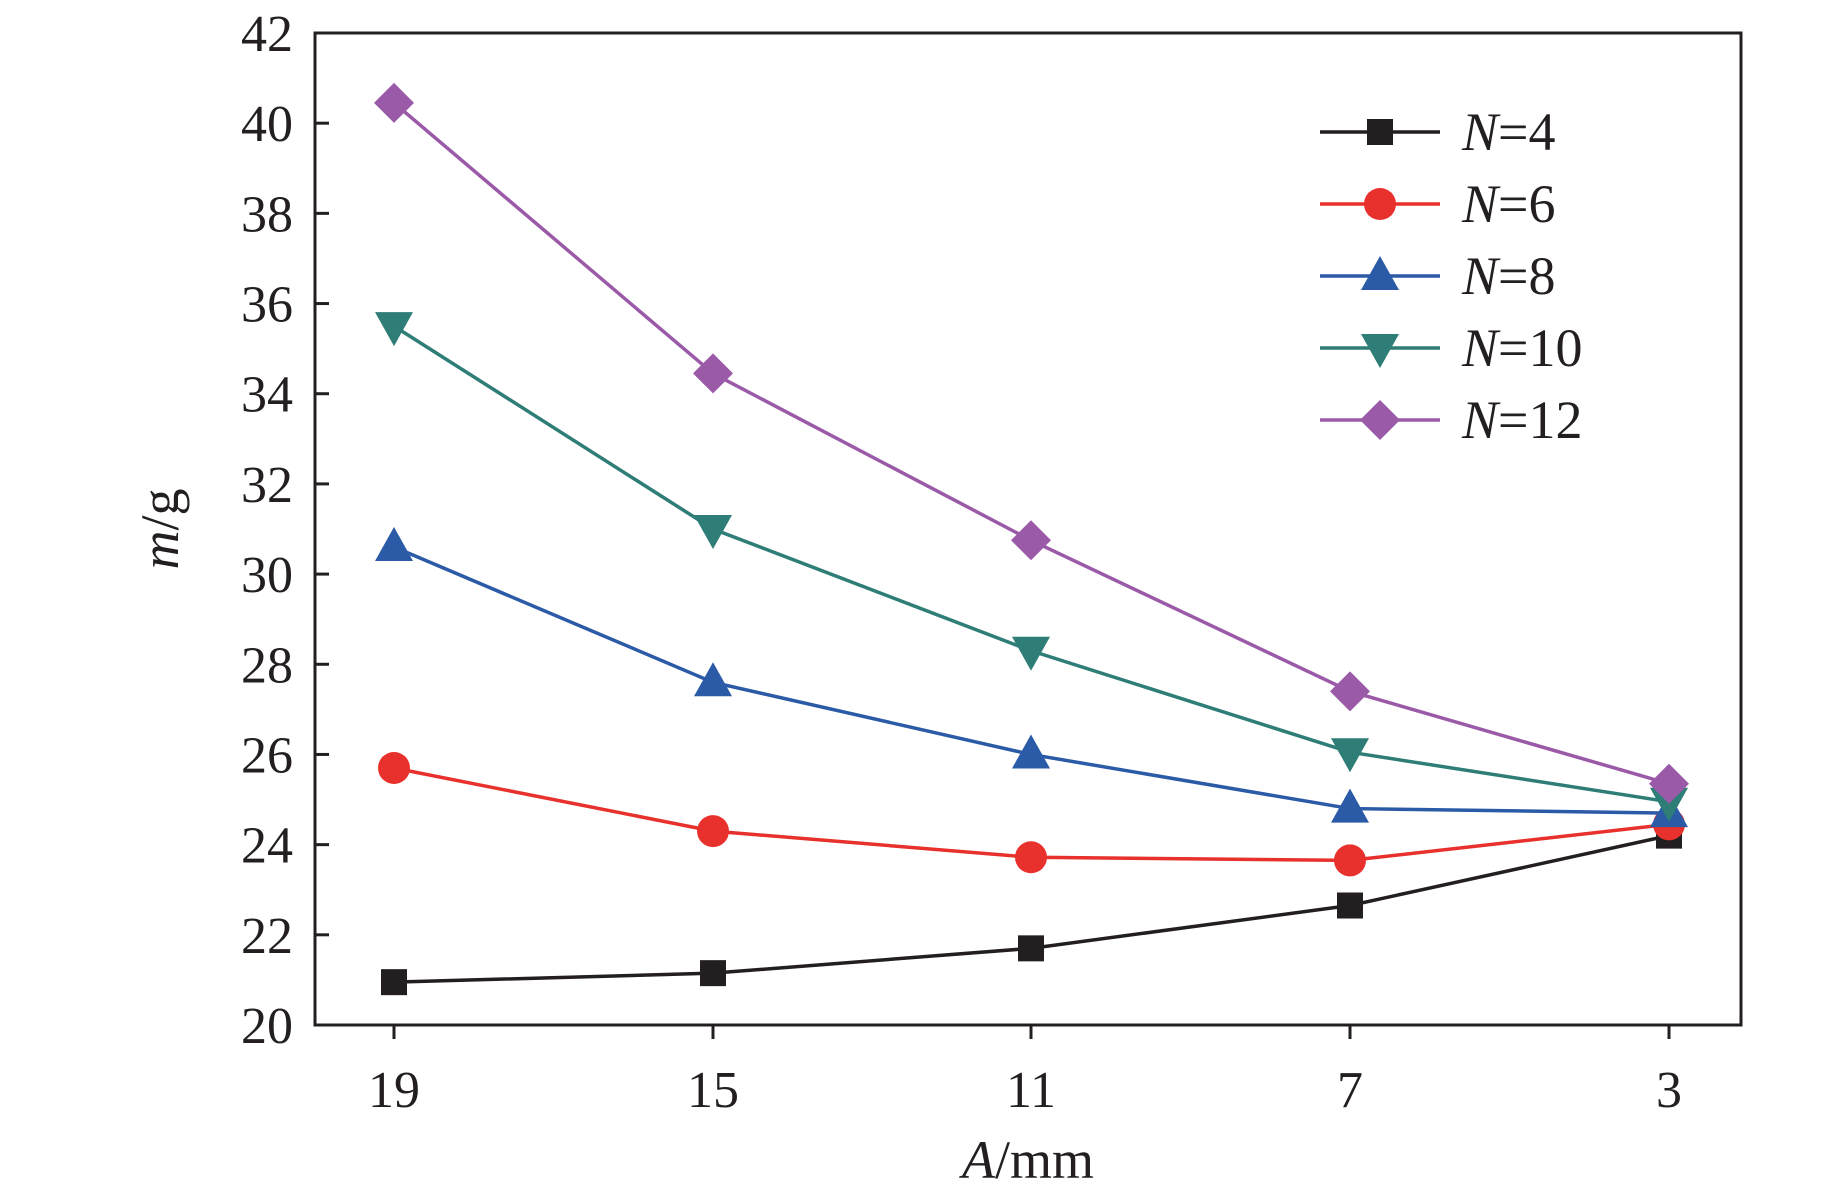  I want to click on y-tick-label: 38, so click(267, 214).